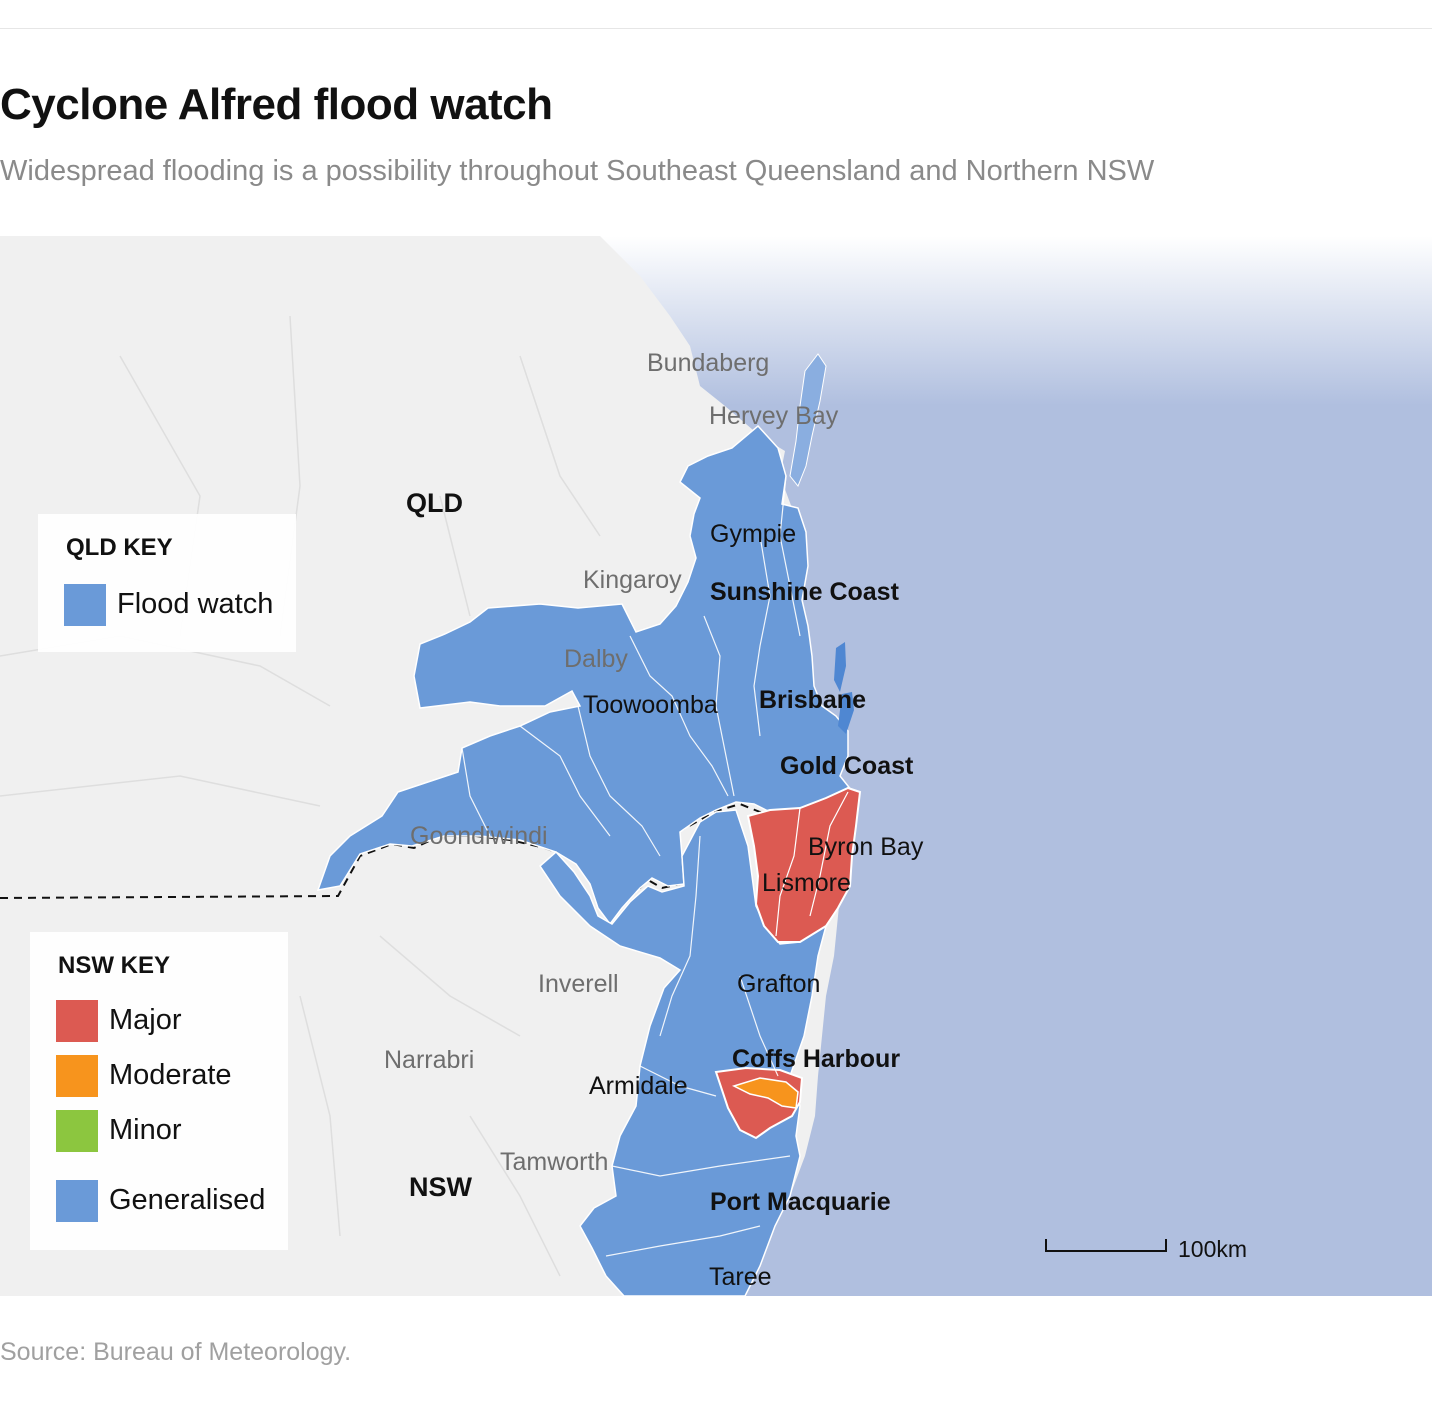 The width and height of the screenshot is (1432, 1418). What do you see at coordinates (716, 28) in the screenshot?
I see `top-divider` at bounding box center [716, 28].